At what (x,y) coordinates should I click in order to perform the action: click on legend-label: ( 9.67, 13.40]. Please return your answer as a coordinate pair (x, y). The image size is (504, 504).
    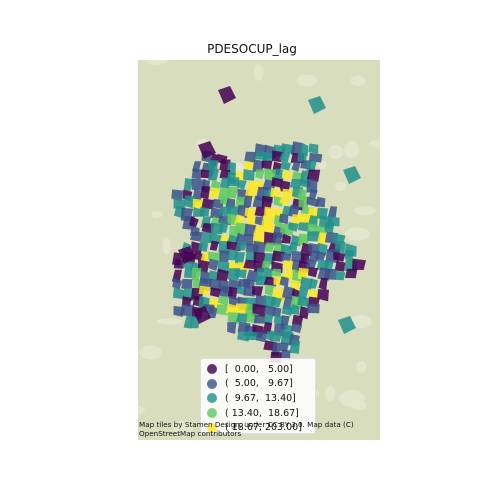
    Looking at the image, I should click on (260, 398).